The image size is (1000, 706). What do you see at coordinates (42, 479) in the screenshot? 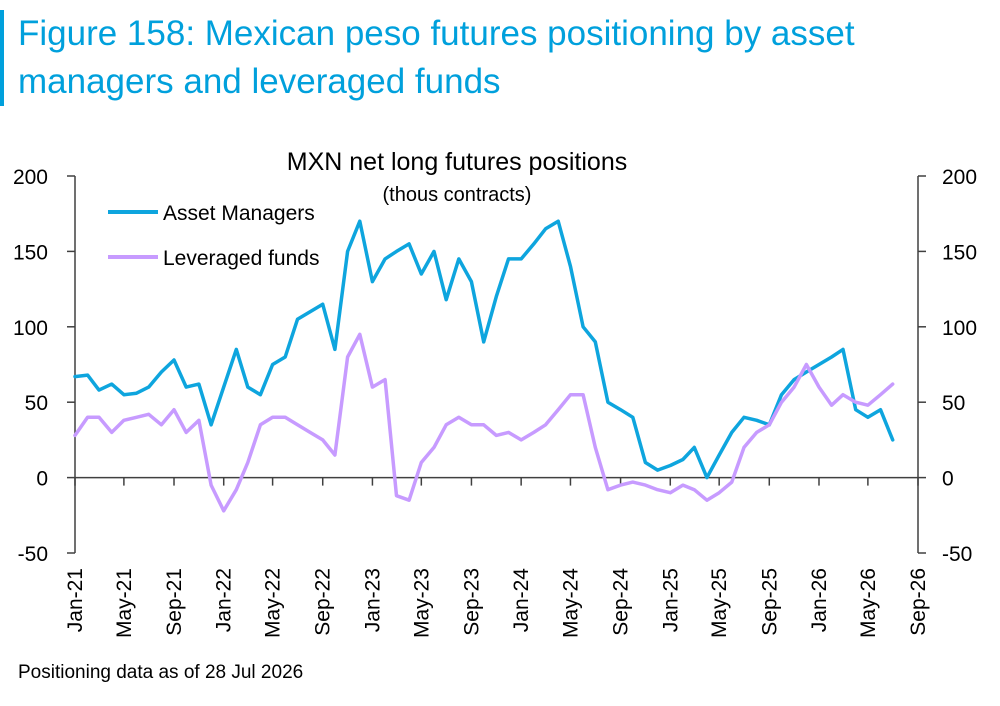
I see `y-tick-label-left: 0` at bounding box center [42, 479].